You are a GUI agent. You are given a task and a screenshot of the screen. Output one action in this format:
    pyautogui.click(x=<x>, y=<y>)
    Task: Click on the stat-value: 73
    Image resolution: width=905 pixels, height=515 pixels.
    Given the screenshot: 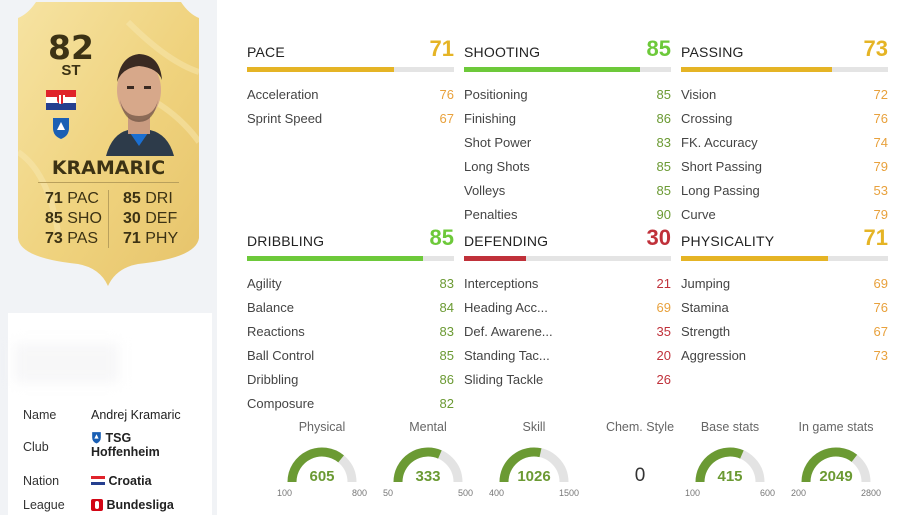 What is the action you would take?
    pyautogui.click(x=880, y=355)
    